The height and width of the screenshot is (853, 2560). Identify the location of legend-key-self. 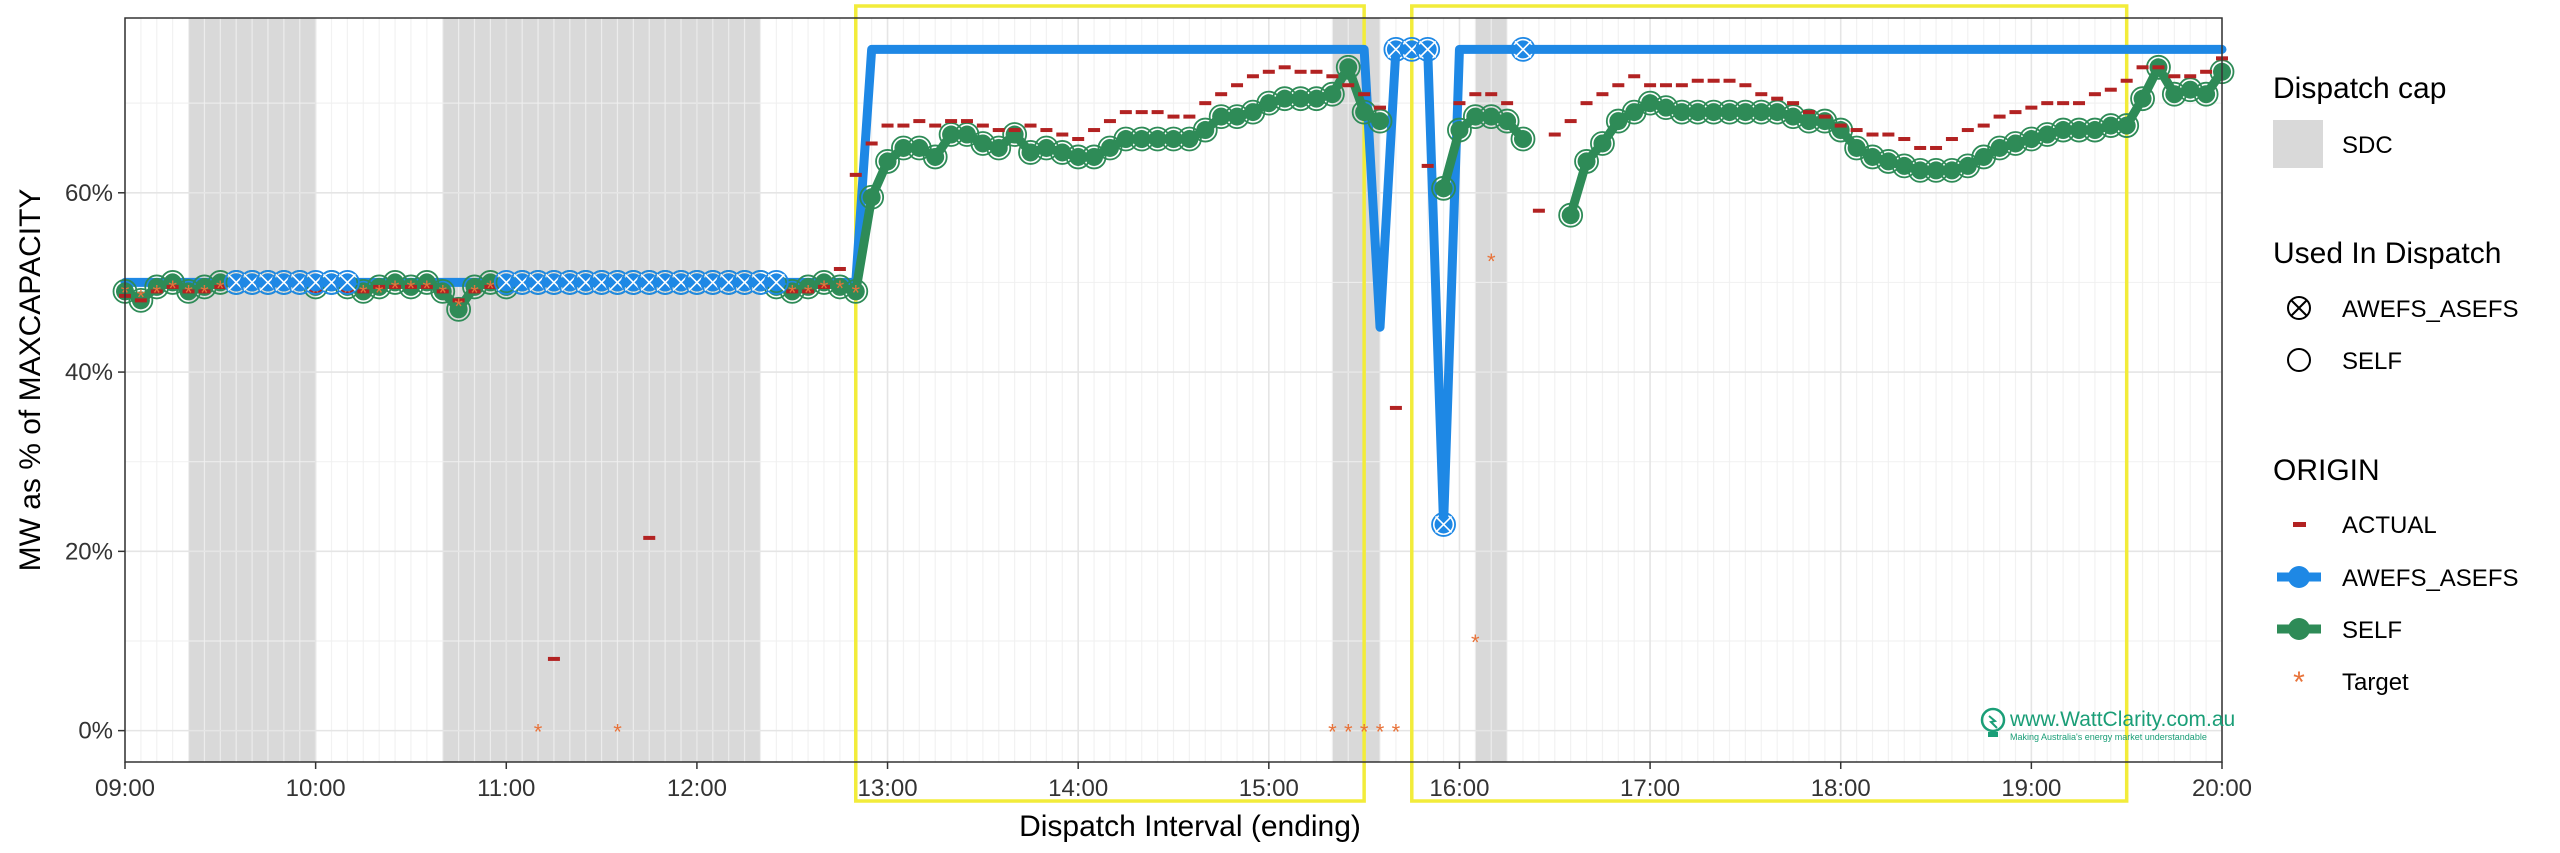
(2299, 629).